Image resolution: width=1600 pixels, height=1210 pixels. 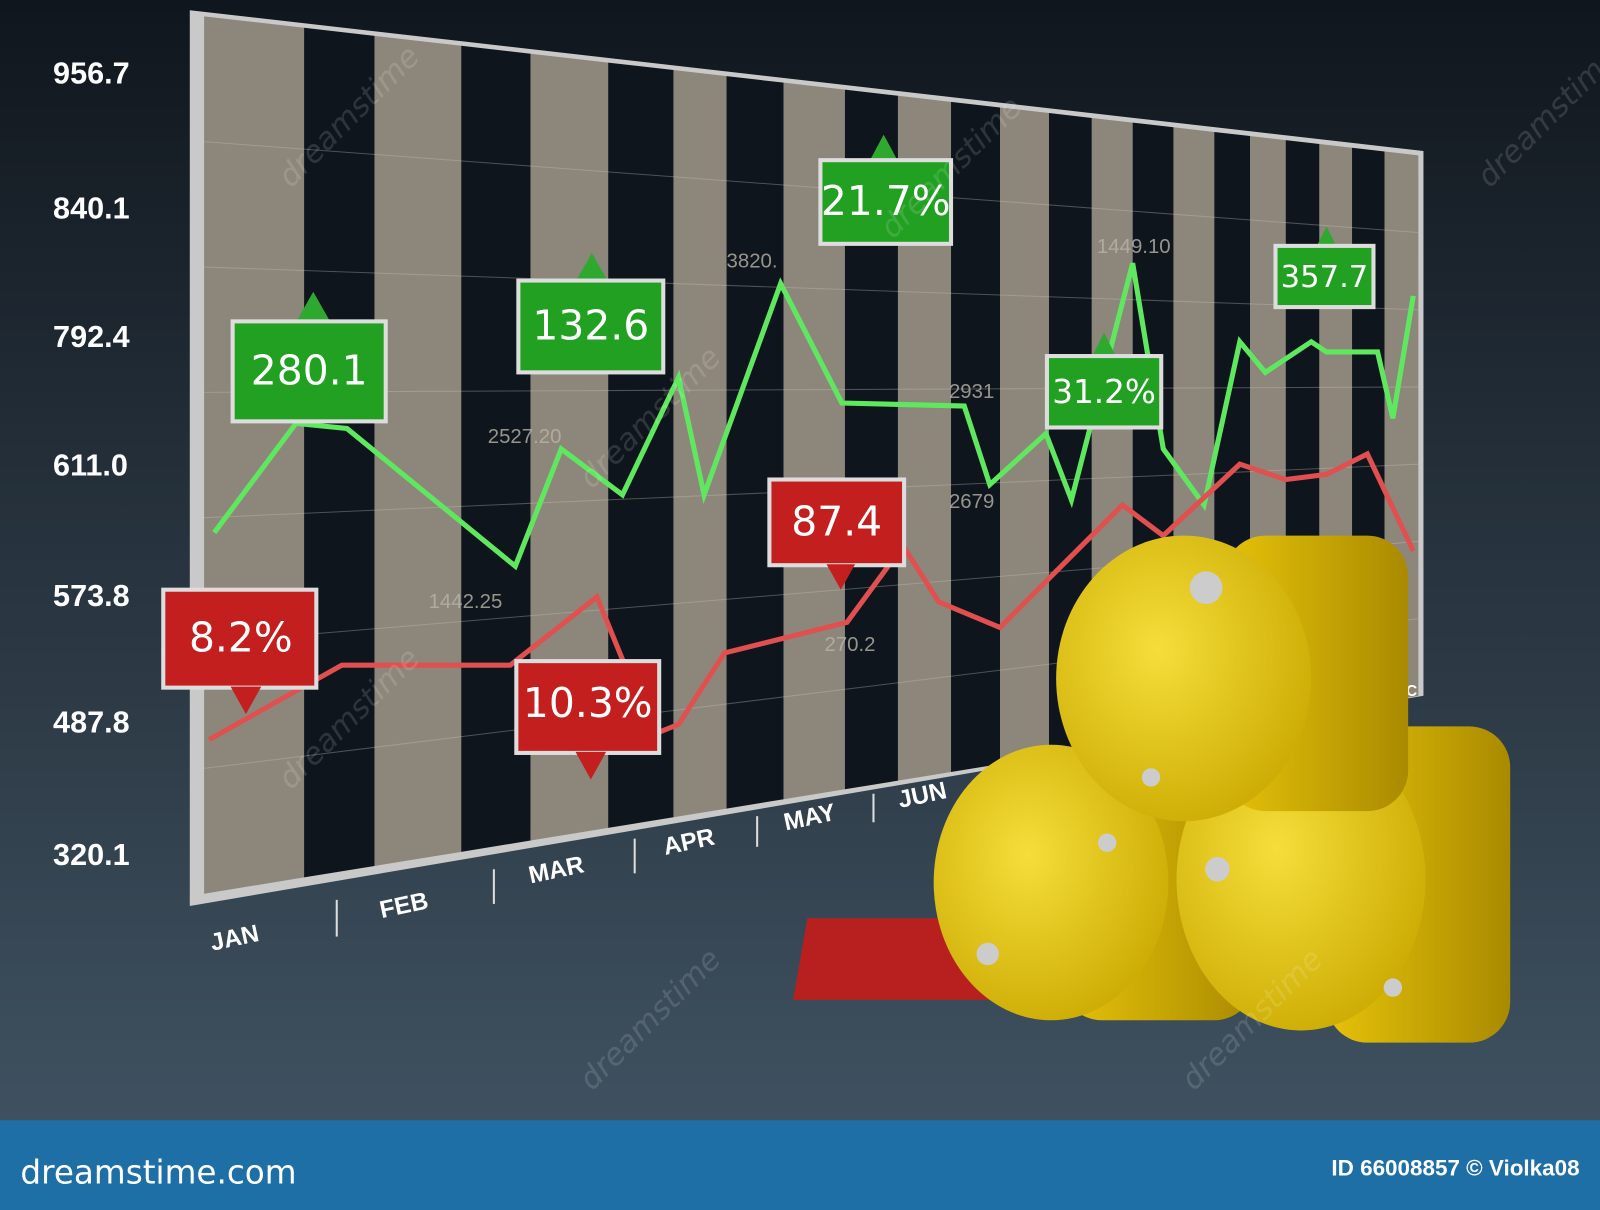 I want to click on footer-bar, so click(x=800, y=1165).